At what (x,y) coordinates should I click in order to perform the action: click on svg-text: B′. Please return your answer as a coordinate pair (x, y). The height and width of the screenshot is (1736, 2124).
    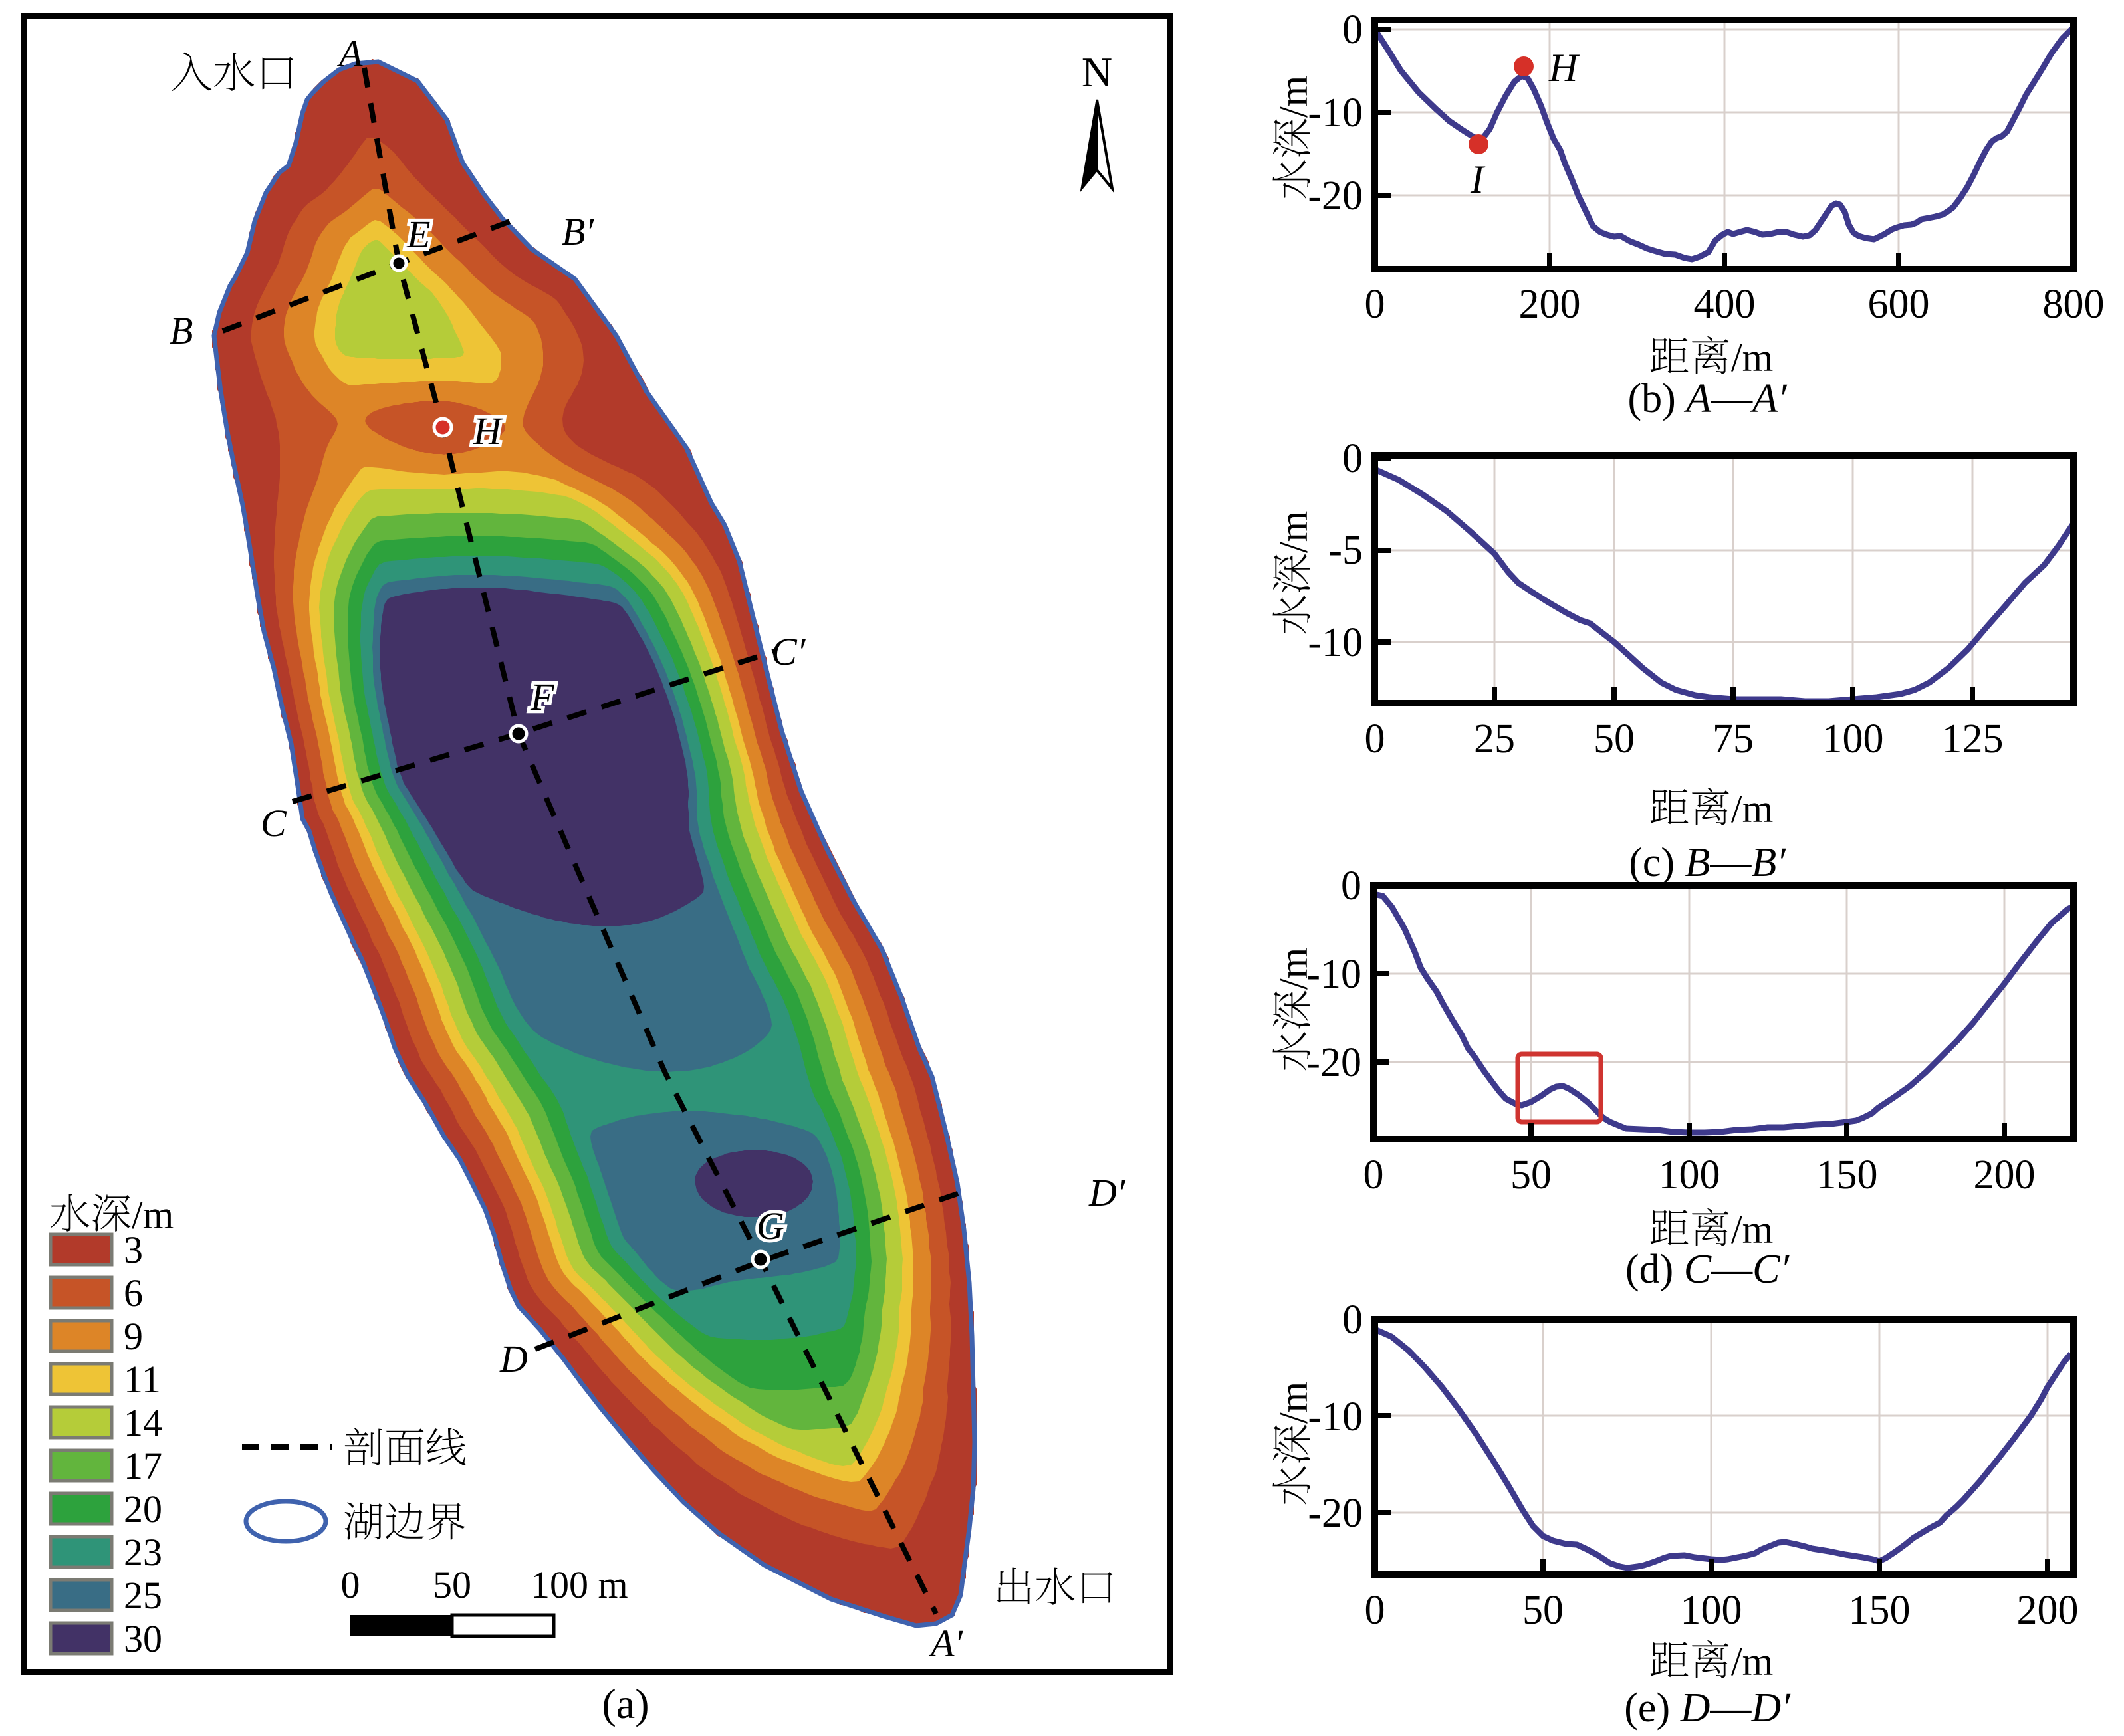
    Looking at the image, I should click on (578, 231).